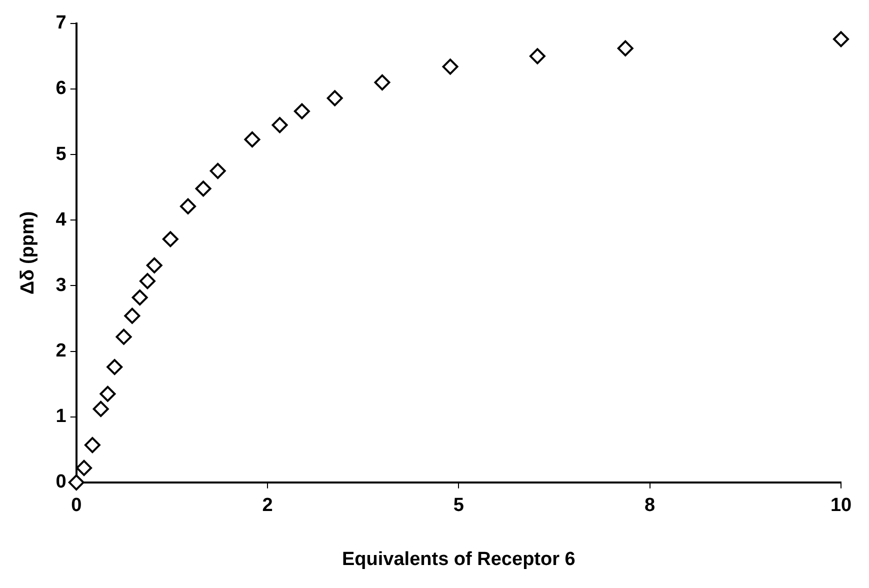 This screenshot has width=869, height=588. I want to click on x-tick-label: 2, so click(267, 505).